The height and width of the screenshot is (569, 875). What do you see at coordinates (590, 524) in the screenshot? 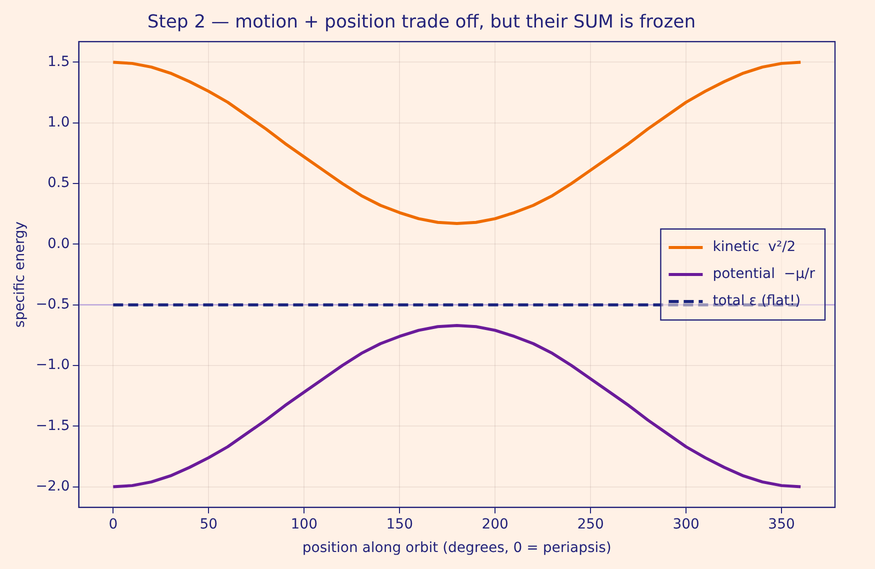
I see `x-tick-label: 250` at bounding box center [590, 524].